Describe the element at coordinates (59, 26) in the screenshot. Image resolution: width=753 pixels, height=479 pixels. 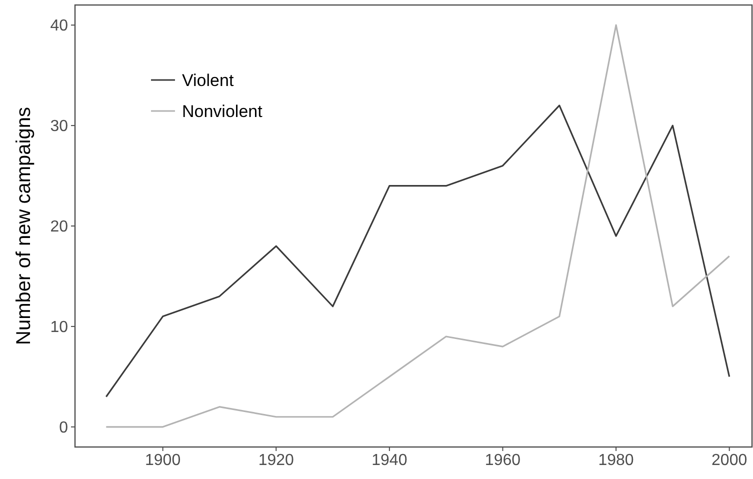
I see `y-tick-label: 40` at that location.